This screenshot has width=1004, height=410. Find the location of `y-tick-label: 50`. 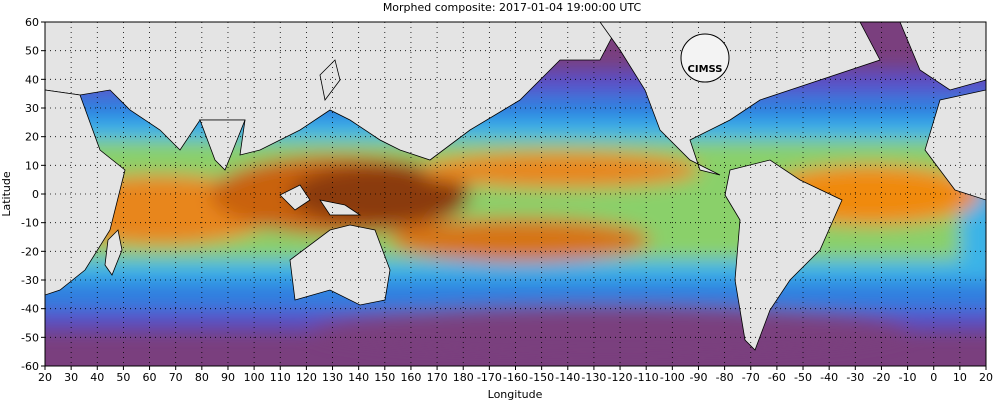

y-tick-label: 50 is located at coordinates (32, 51).